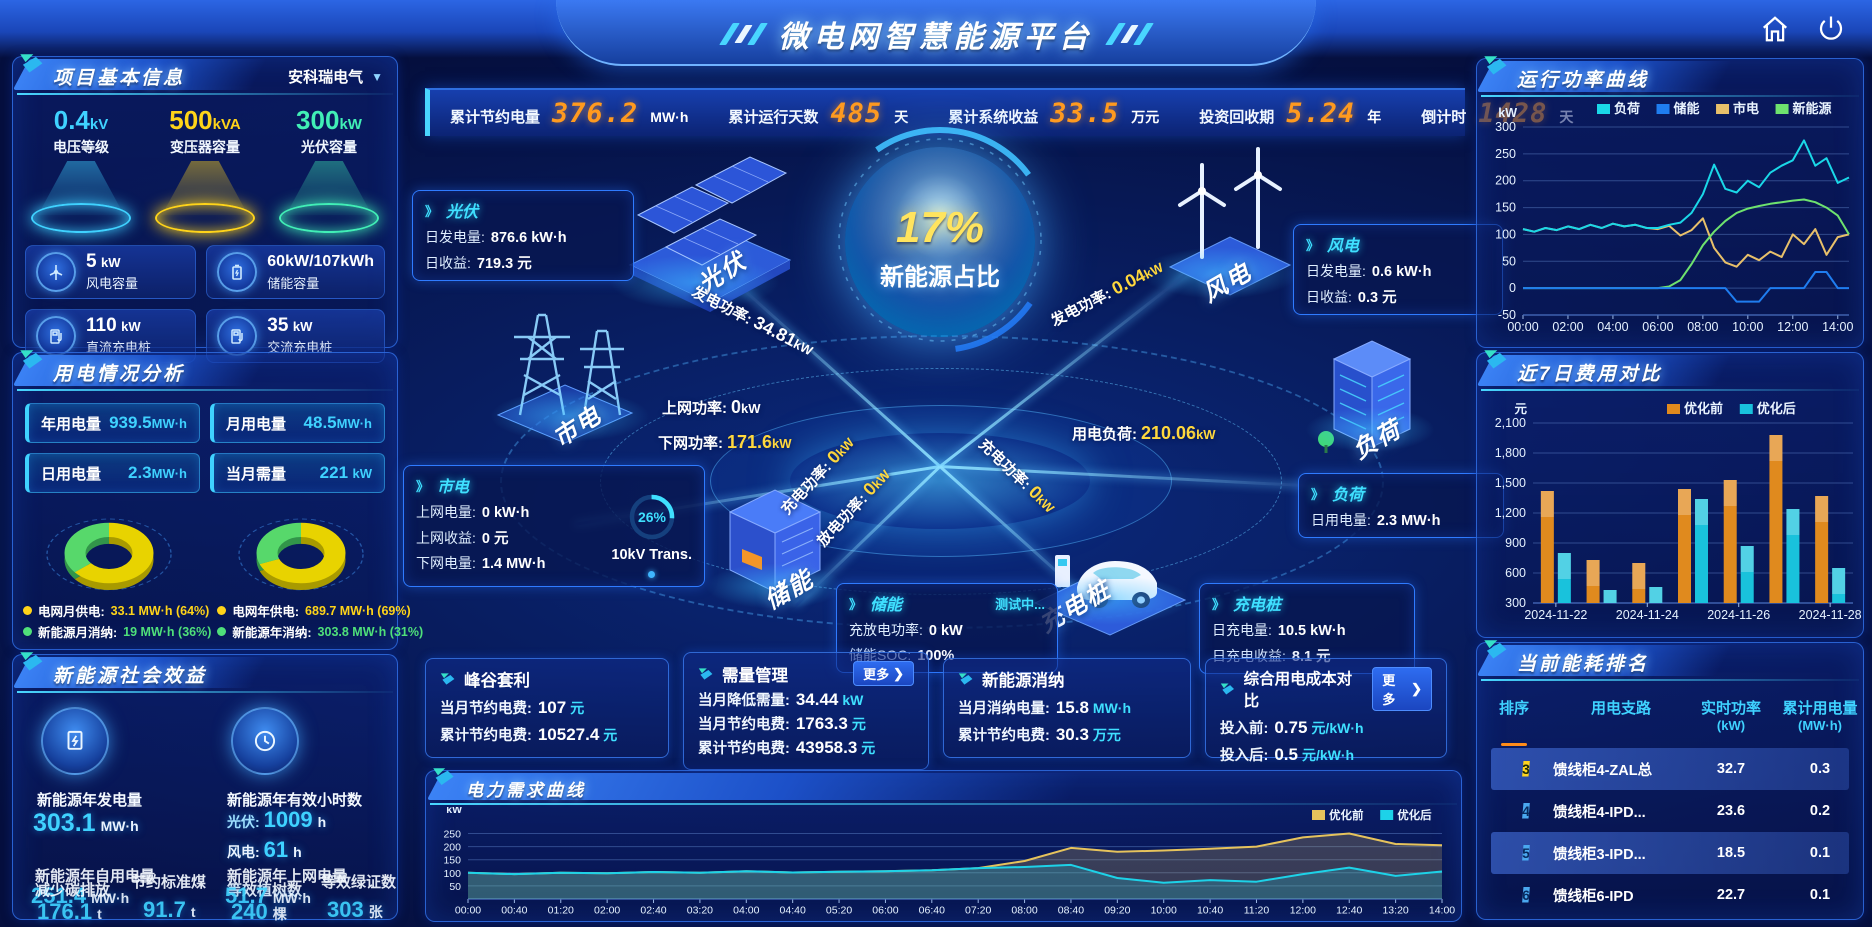 Image resolution: width=1872 pixels, height=927 pixels. Describe the element at coordinates (569, 113) in the screenshot. I see `kpi-saved-energy: 累计节约电量 376.2 MW·h` at that location.